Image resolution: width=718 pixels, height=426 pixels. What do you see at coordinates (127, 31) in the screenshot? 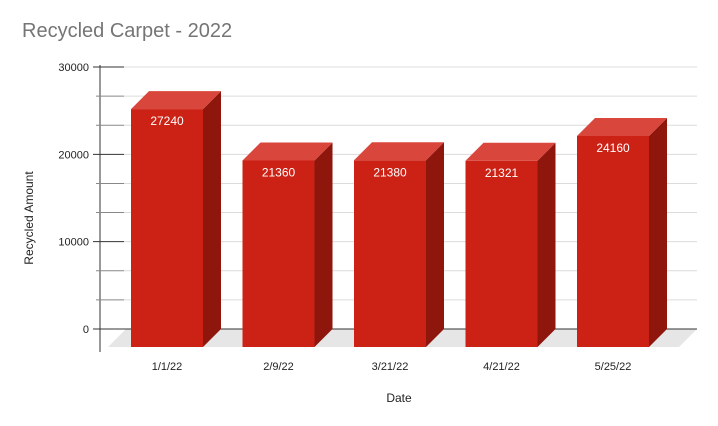
I see `chart-title: Recycled Carpet - 2022` at bounding box center [127, 31].